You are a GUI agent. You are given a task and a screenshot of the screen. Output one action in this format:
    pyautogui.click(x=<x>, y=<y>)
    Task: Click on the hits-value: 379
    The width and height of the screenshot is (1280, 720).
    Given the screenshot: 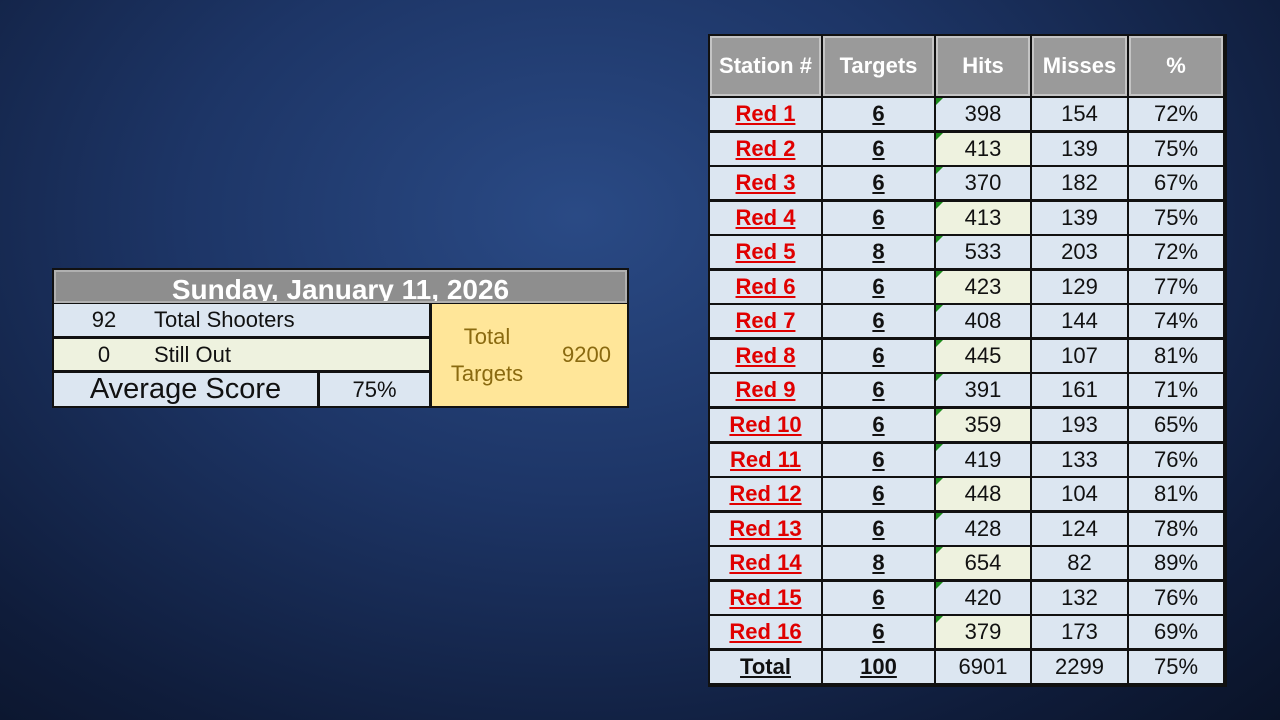 What is the action you would take?
    pyautogui.click(x=983, y=632)
    